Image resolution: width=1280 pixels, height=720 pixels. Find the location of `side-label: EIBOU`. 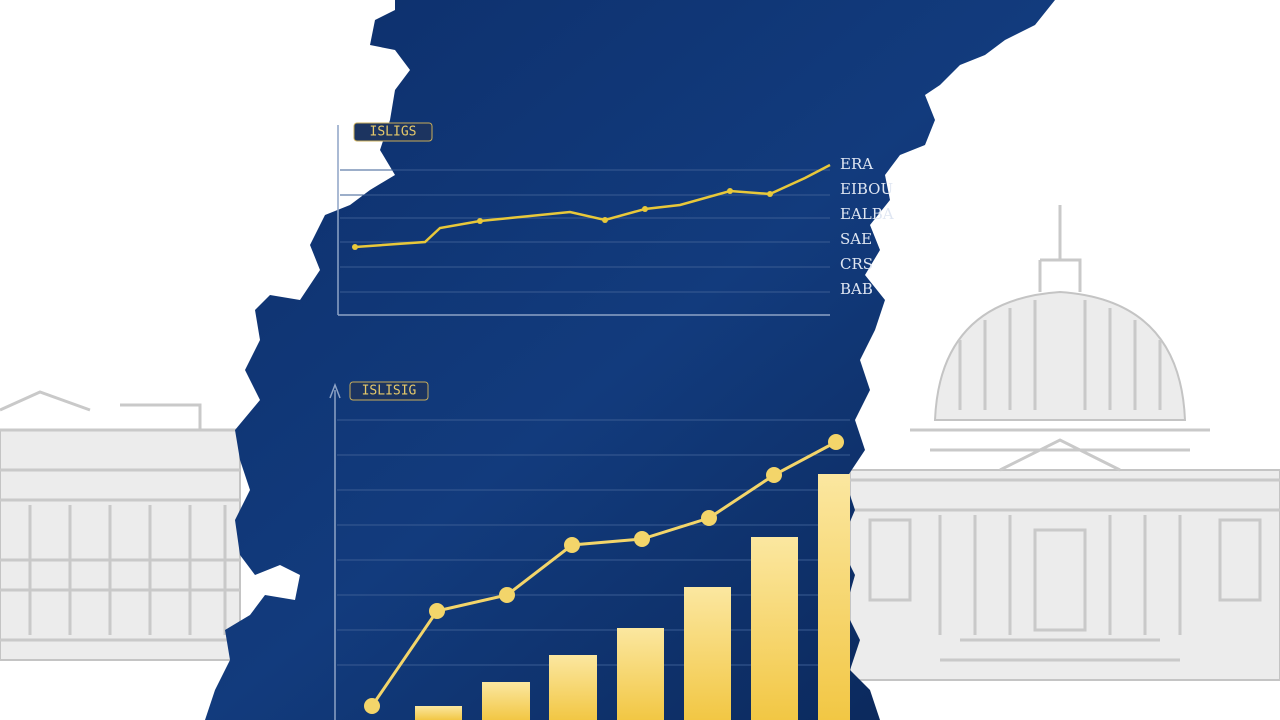

side-label: EIBOU is located at coordinates (866, 189).